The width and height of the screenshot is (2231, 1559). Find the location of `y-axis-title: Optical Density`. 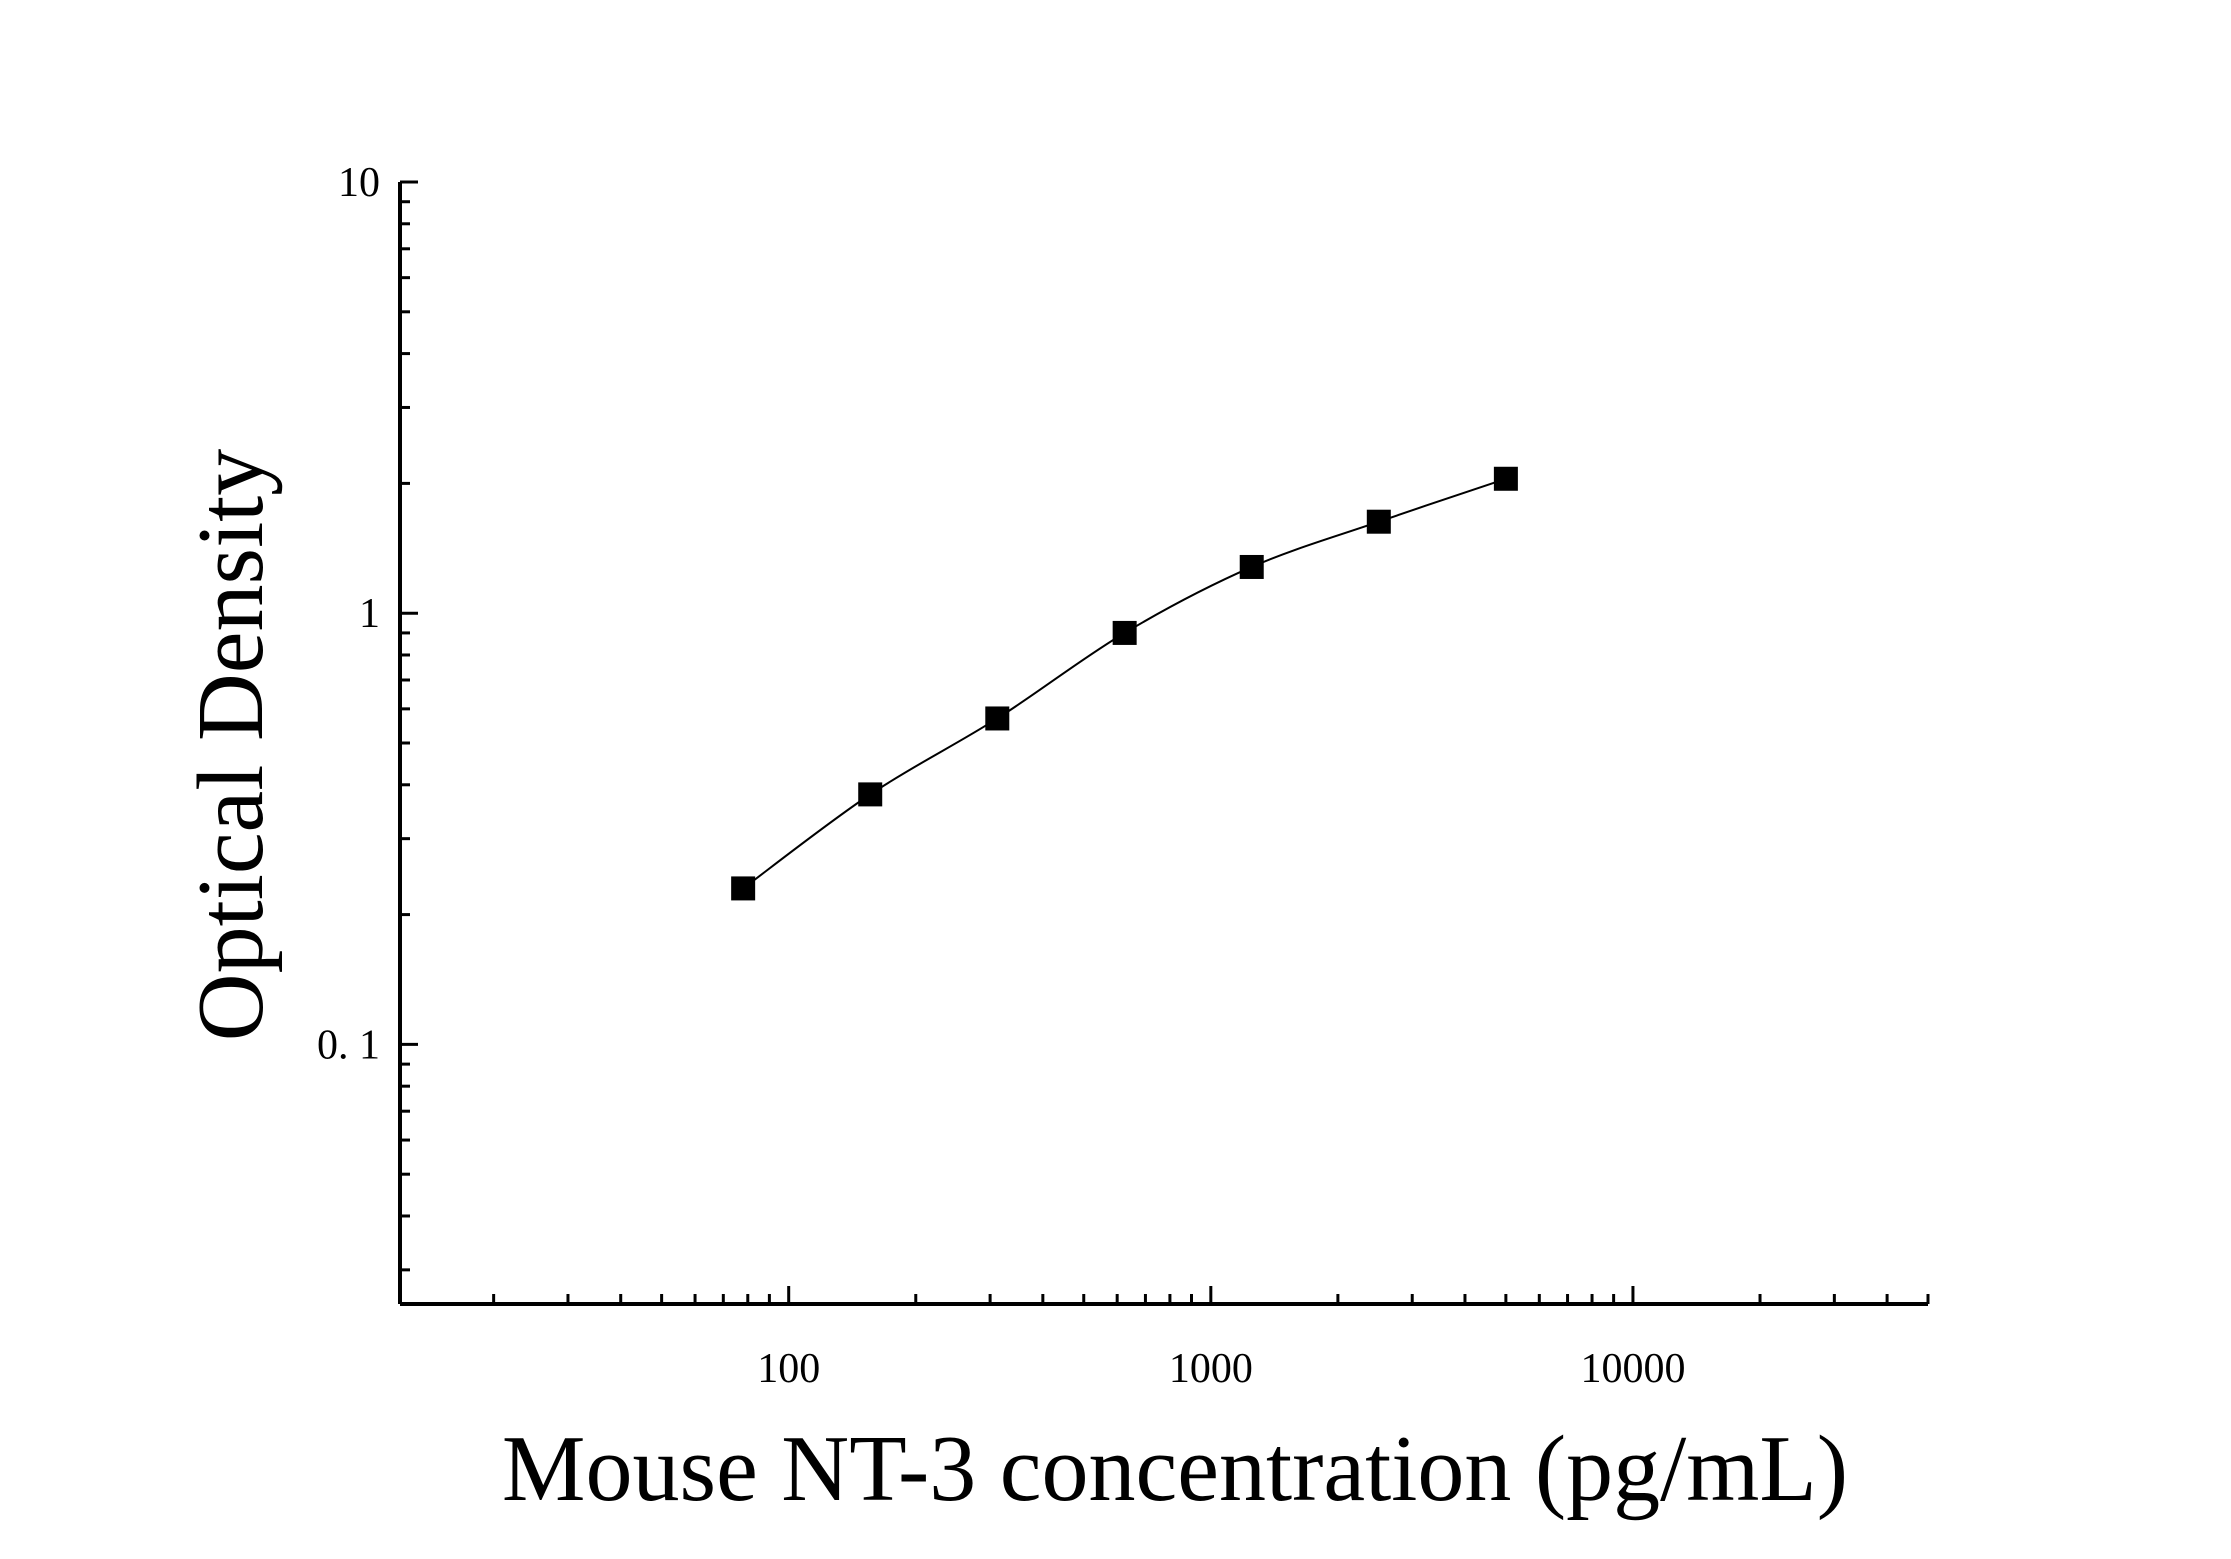

y-axis-title: Optical Density is located at coordinates (231, 745).